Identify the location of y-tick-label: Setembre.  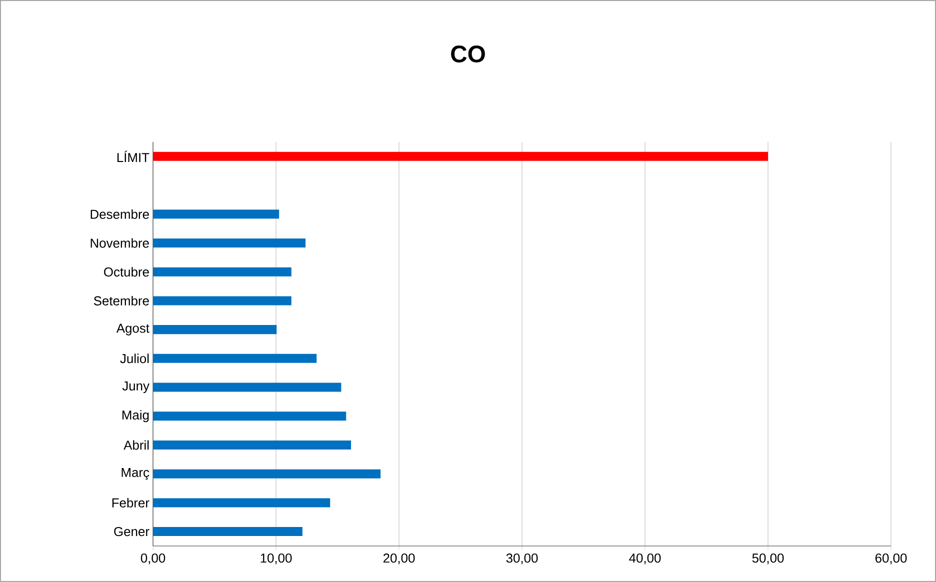
(121, 301).